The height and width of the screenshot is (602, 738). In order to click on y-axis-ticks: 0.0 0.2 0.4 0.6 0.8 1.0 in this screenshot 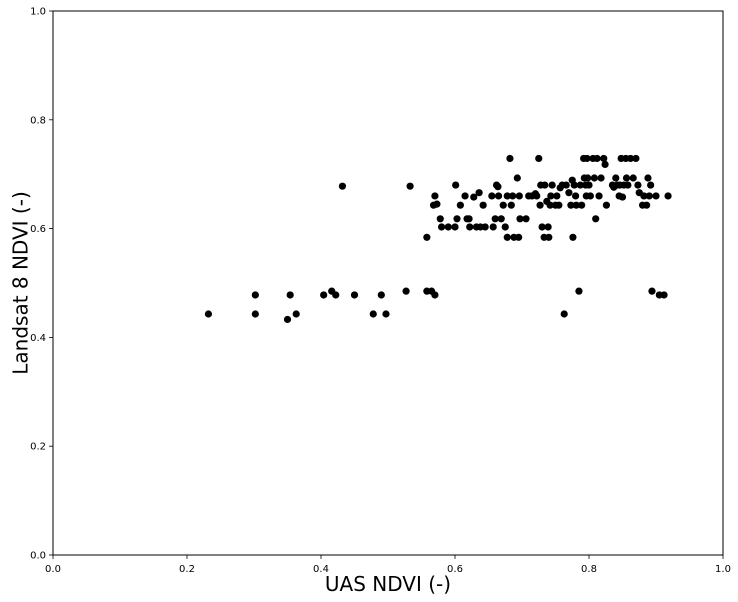, I will do `click(41, 284)`.